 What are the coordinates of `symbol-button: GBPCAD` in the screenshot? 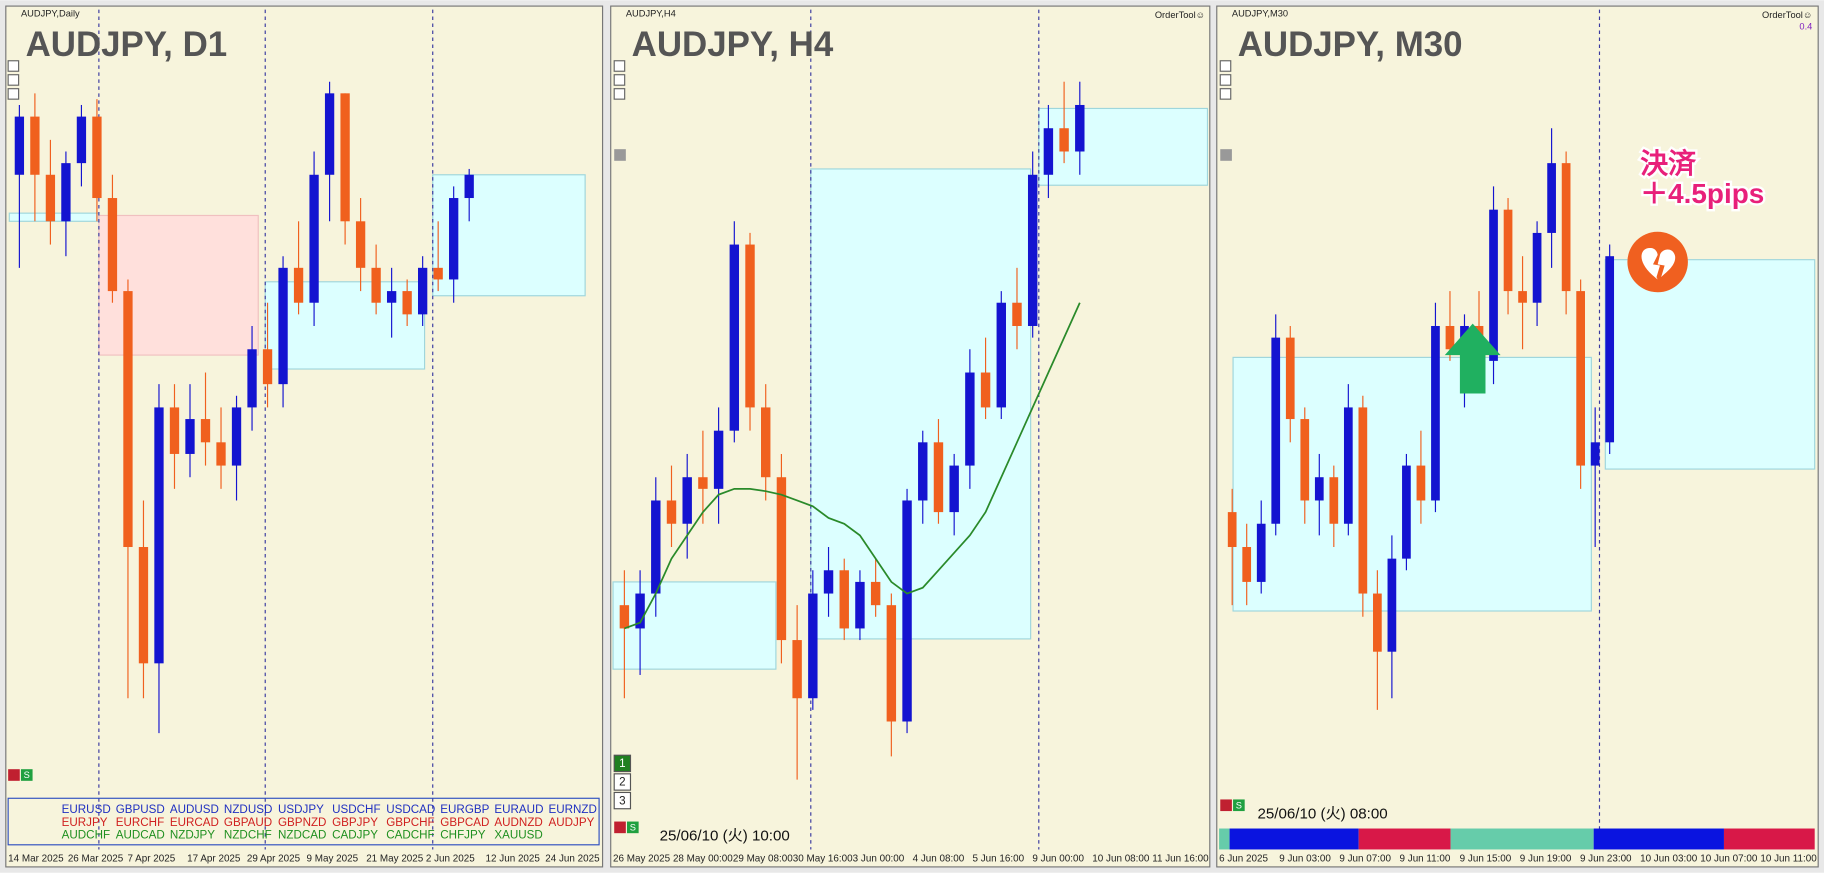 It's located at (464, 822).